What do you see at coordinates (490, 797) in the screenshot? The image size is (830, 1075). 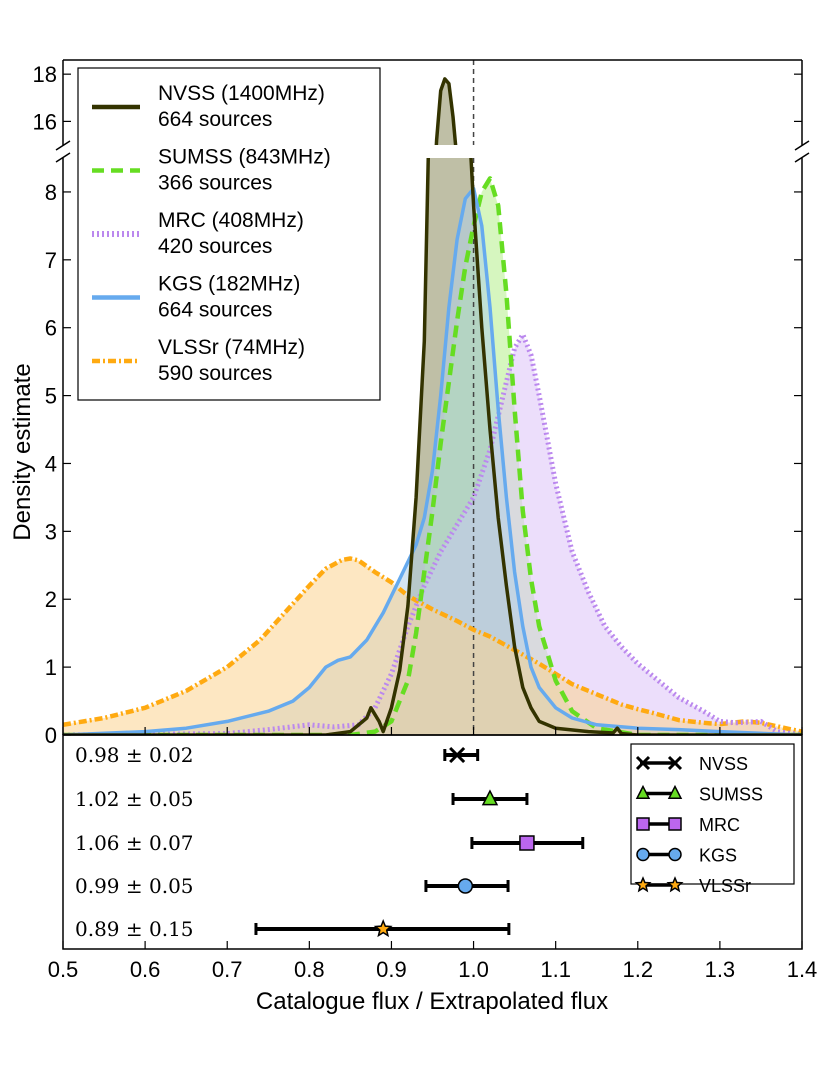 I see `sumss-median-marker` at bounding box center [490, 797].